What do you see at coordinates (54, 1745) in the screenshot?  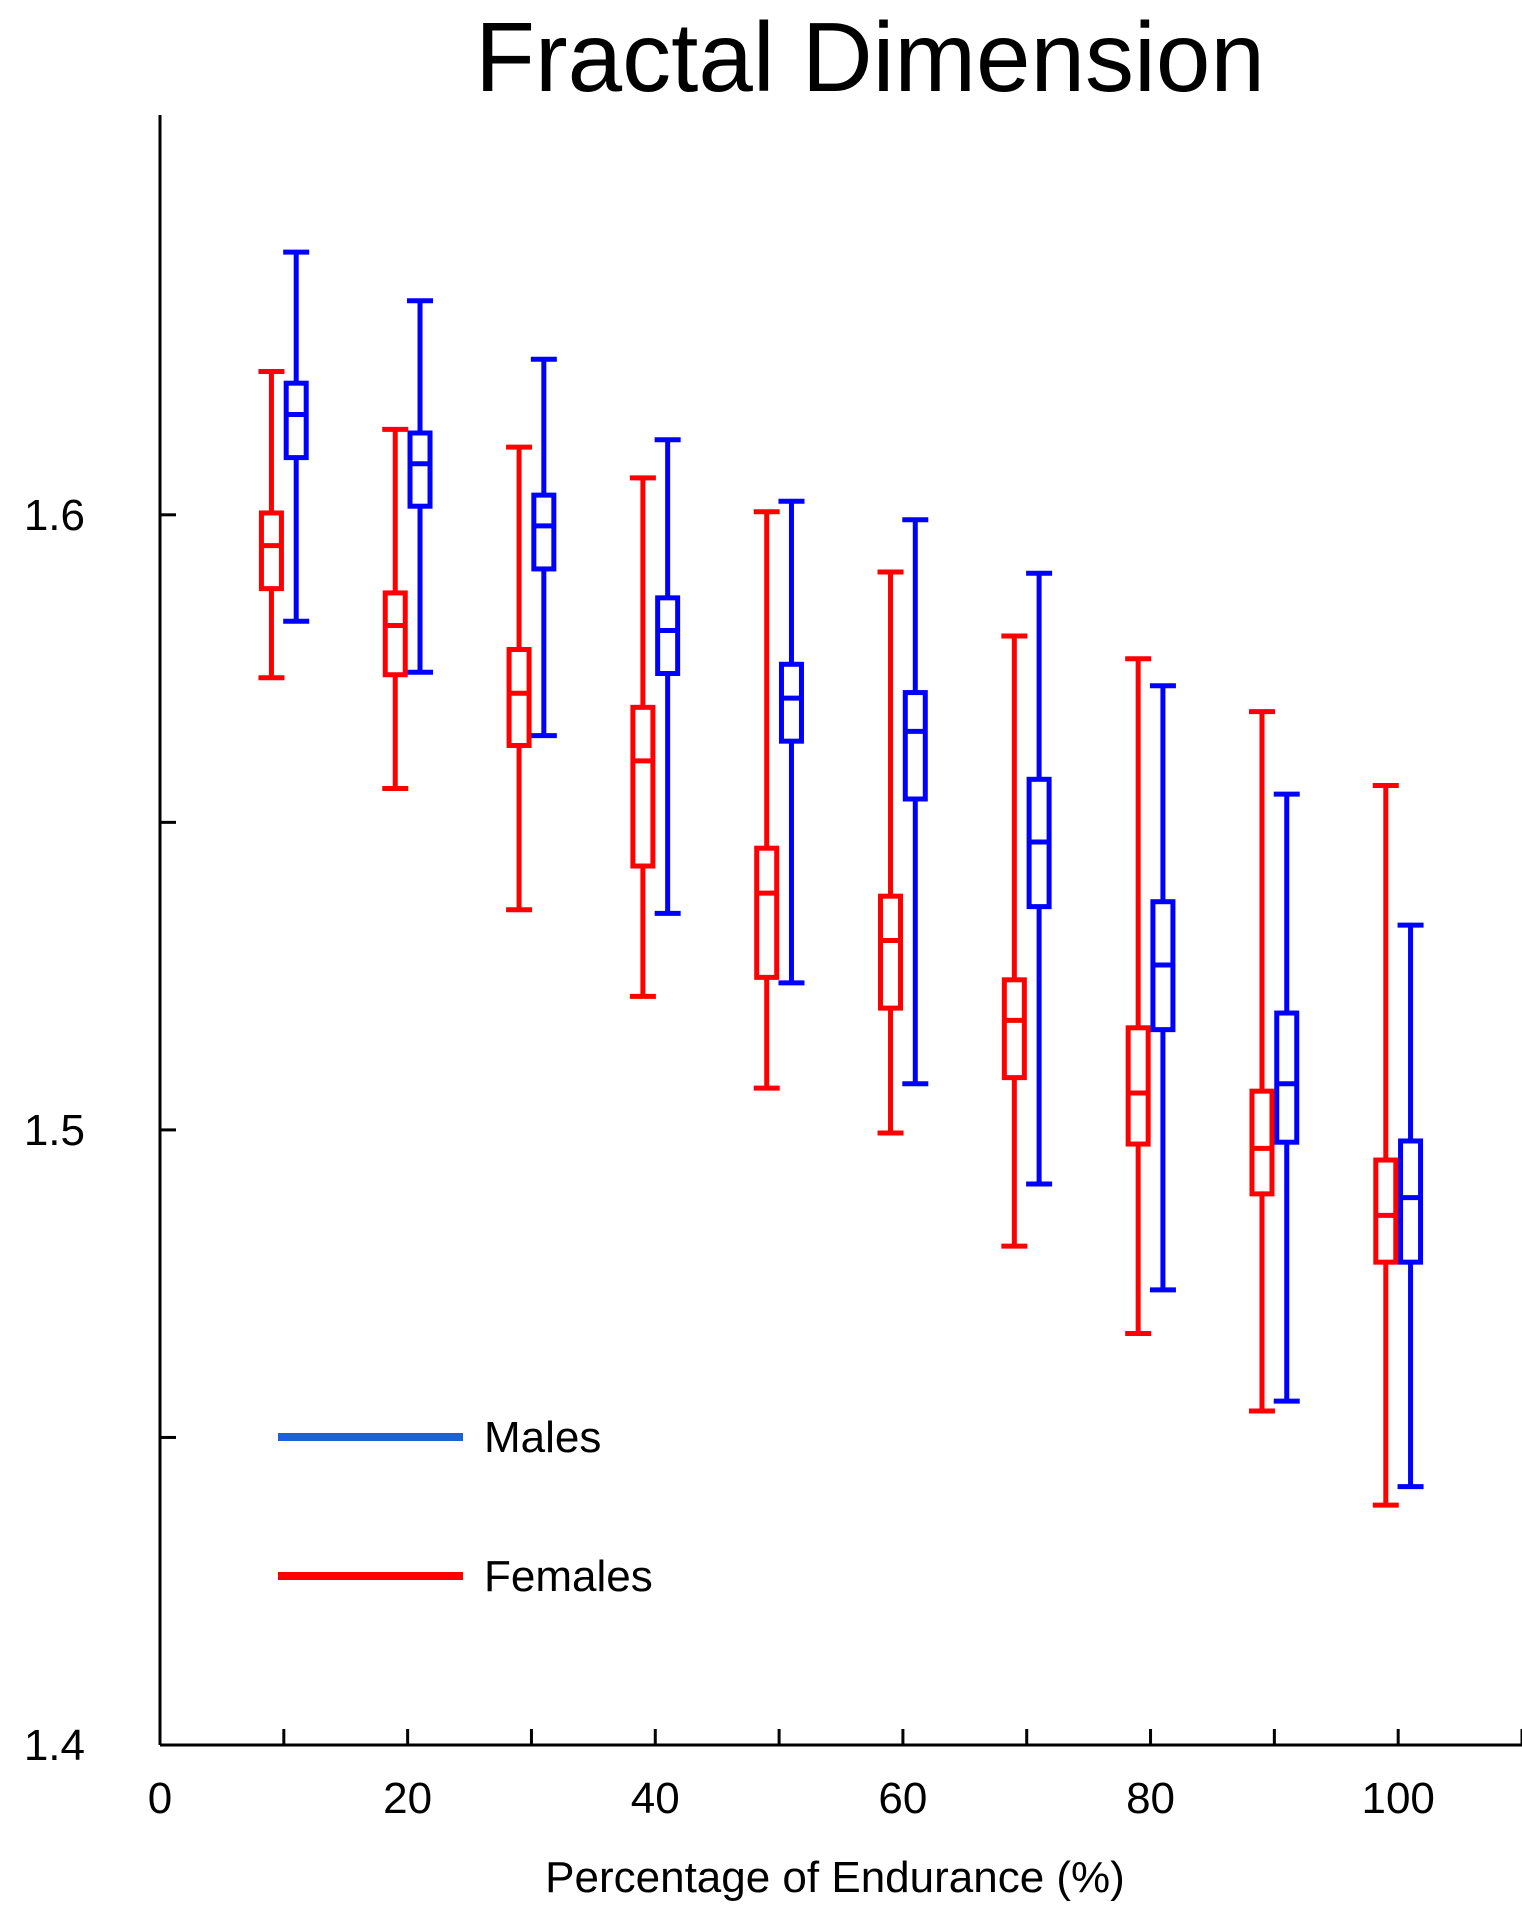 I see `y-tick-label-1.4: 1.4` at bounding box center [54, 1745].